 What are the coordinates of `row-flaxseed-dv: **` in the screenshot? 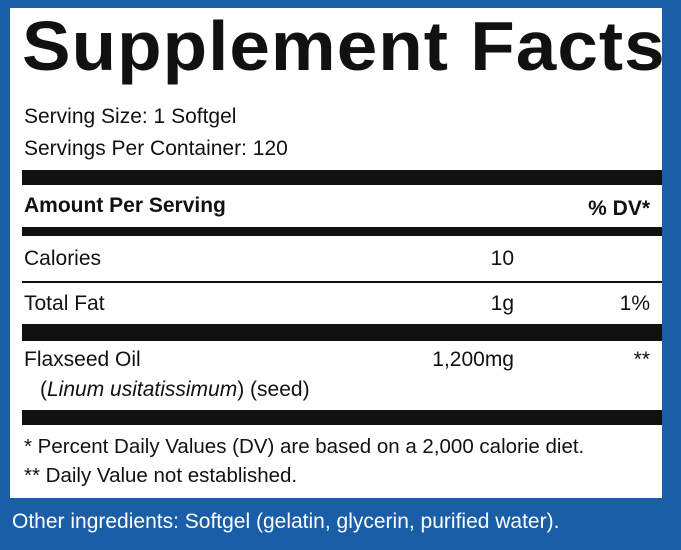 It's located at (641, 359).